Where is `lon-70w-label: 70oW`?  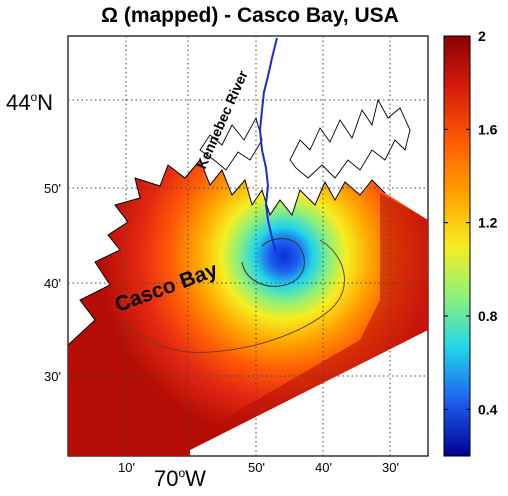
lon-70w-label: 70oW is located at coordinates (180, 478).